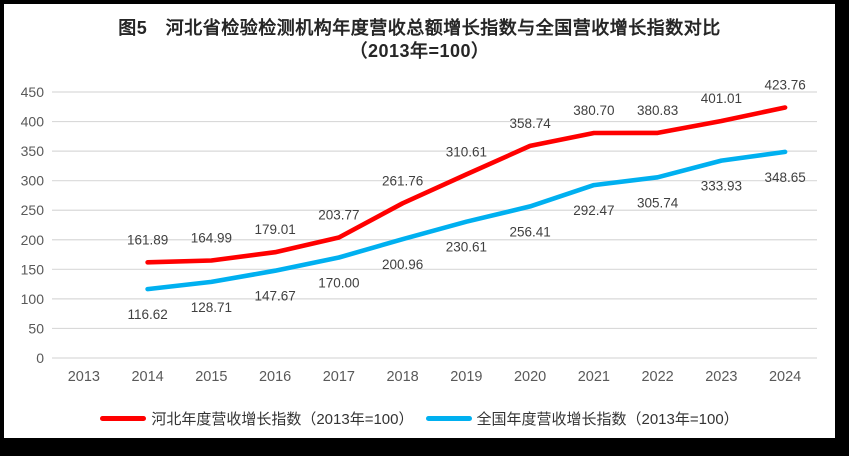 The width and height of the screenshot is (849, 456). I want to click on national-data-label: 305.74, so click(658, 202).